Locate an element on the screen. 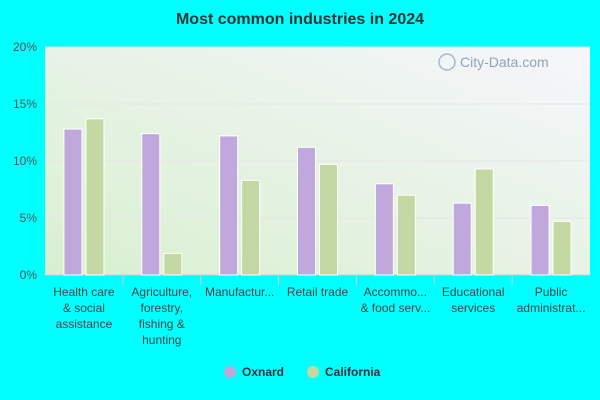 The image size is (600, 400). legend: Oxnard California is located at coordinates (302, 372).